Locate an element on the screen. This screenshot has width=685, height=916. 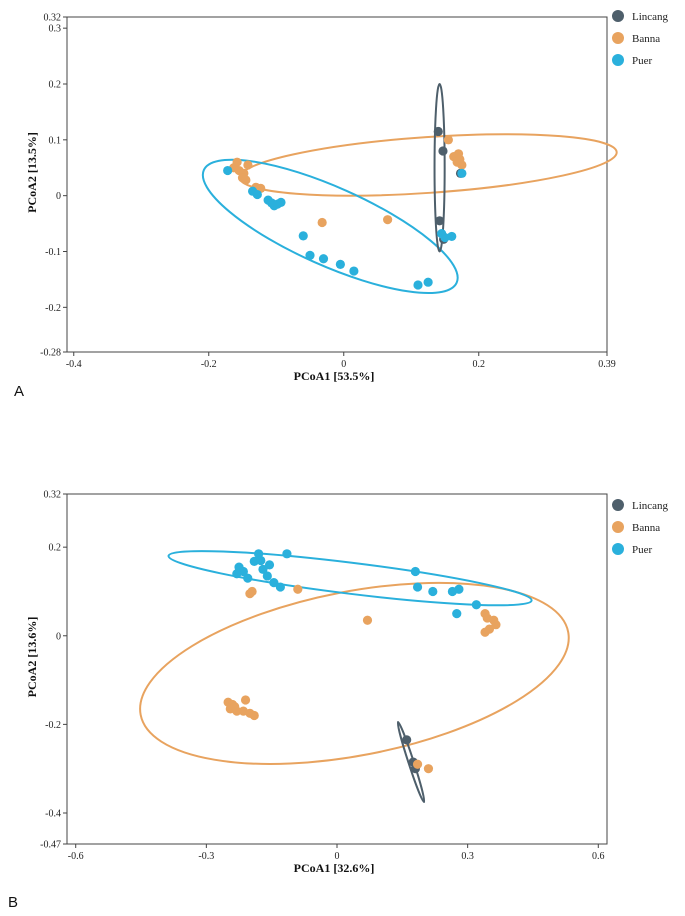
x-tick-label: -0.6 is located at coordinates (76, 856).